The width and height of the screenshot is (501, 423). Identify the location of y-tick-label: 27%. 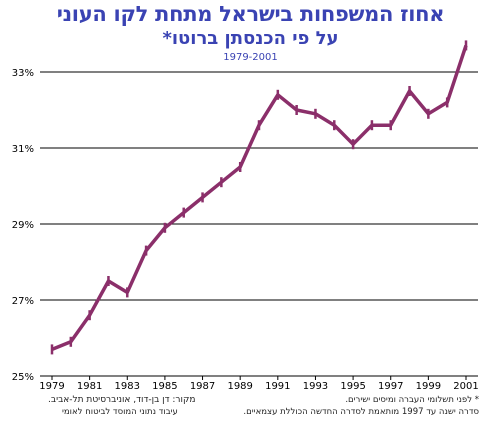
(23, 301).